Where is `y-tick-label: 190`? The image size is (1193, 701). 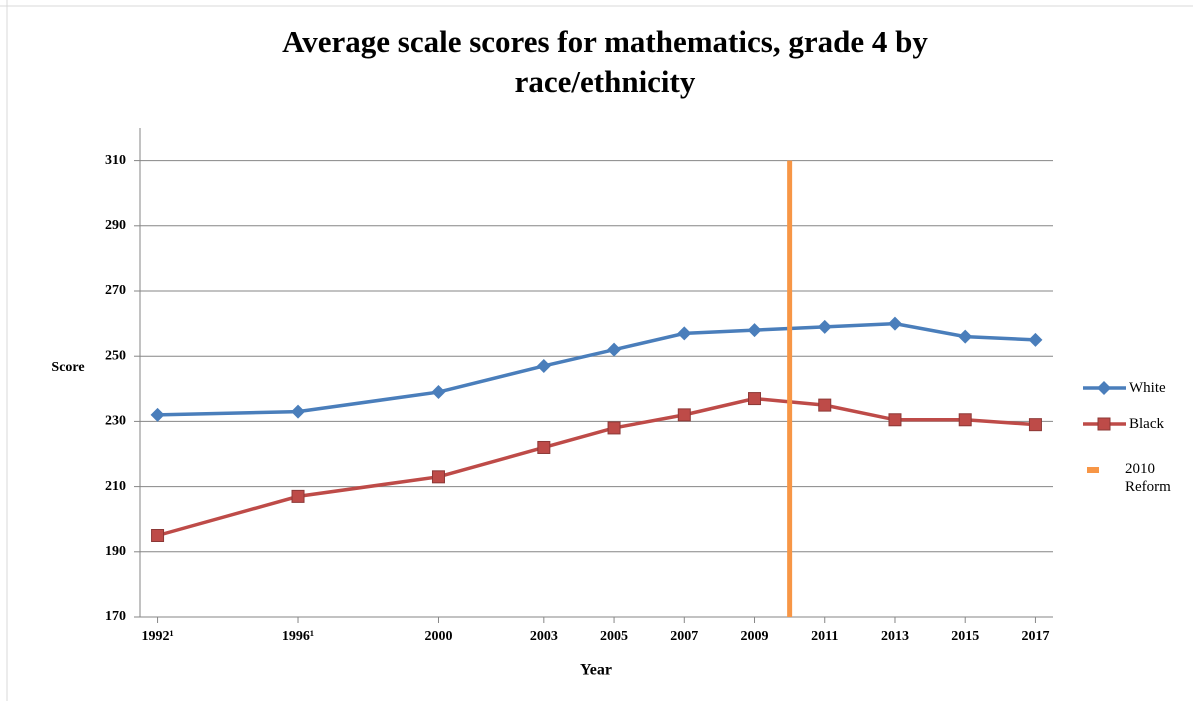 y-tick-label: 190 is located at coordinates (115, 551).